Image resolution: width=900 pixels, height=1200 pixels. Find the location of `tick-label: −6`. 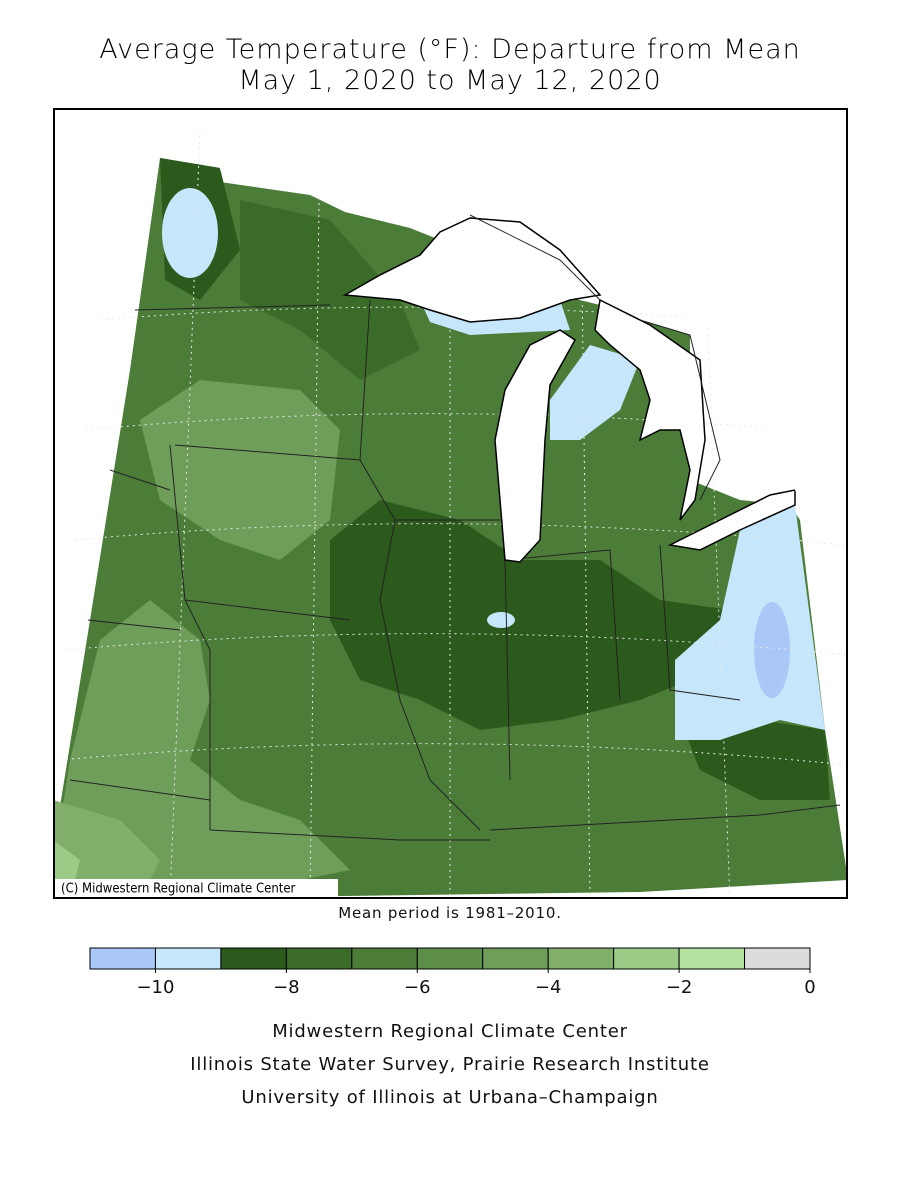

tick-label: −6 is located at coordinates (417, 987).